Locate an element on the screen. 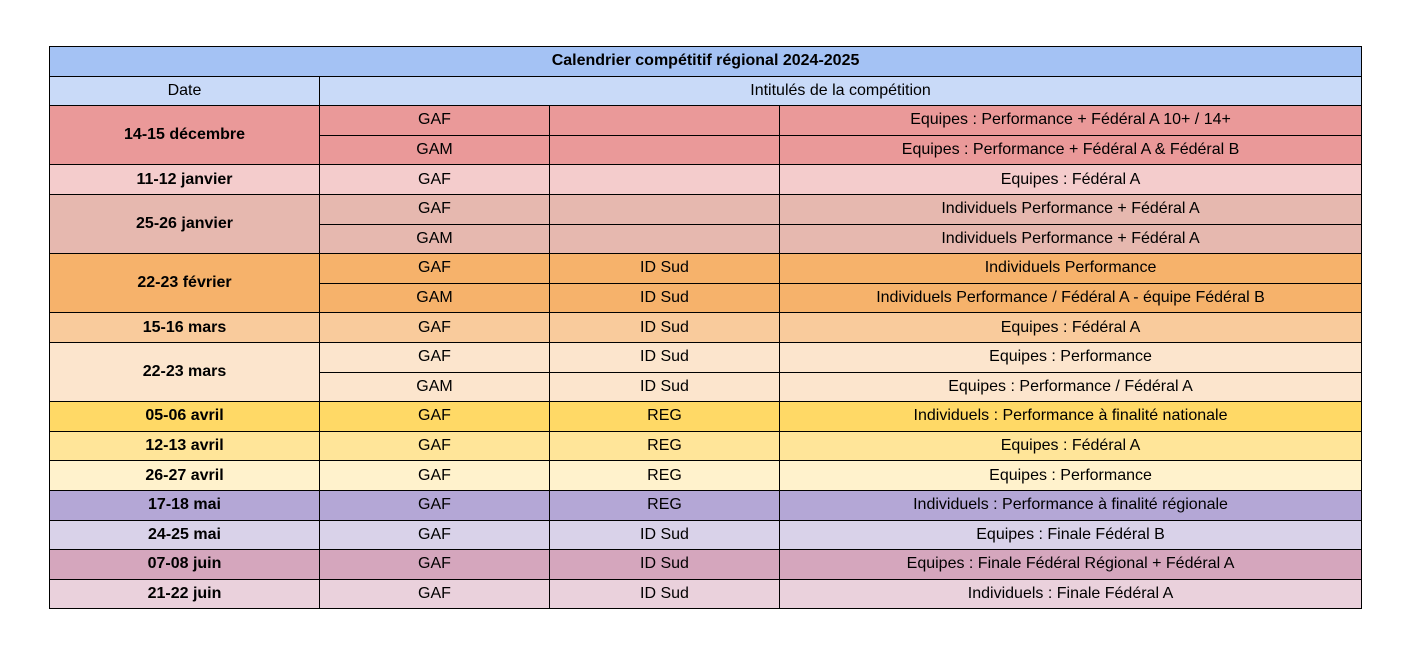  date-cell: 22-23 février is located at coordinates (184, 283).